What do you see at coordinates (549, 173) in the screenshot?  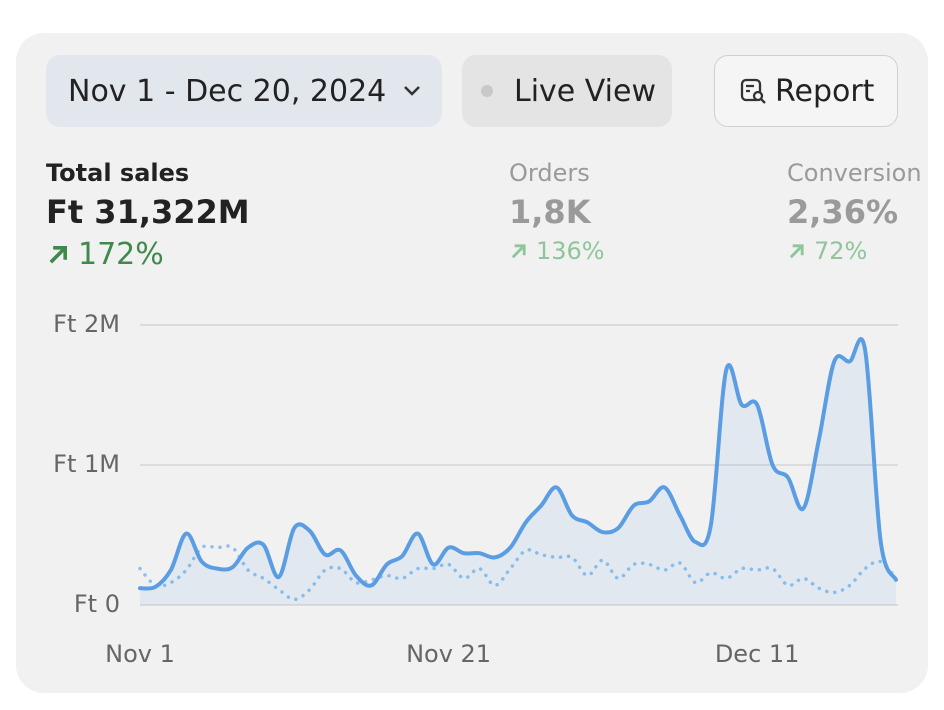 I see `metric-label: Orders` at bounding box center [549, 173].